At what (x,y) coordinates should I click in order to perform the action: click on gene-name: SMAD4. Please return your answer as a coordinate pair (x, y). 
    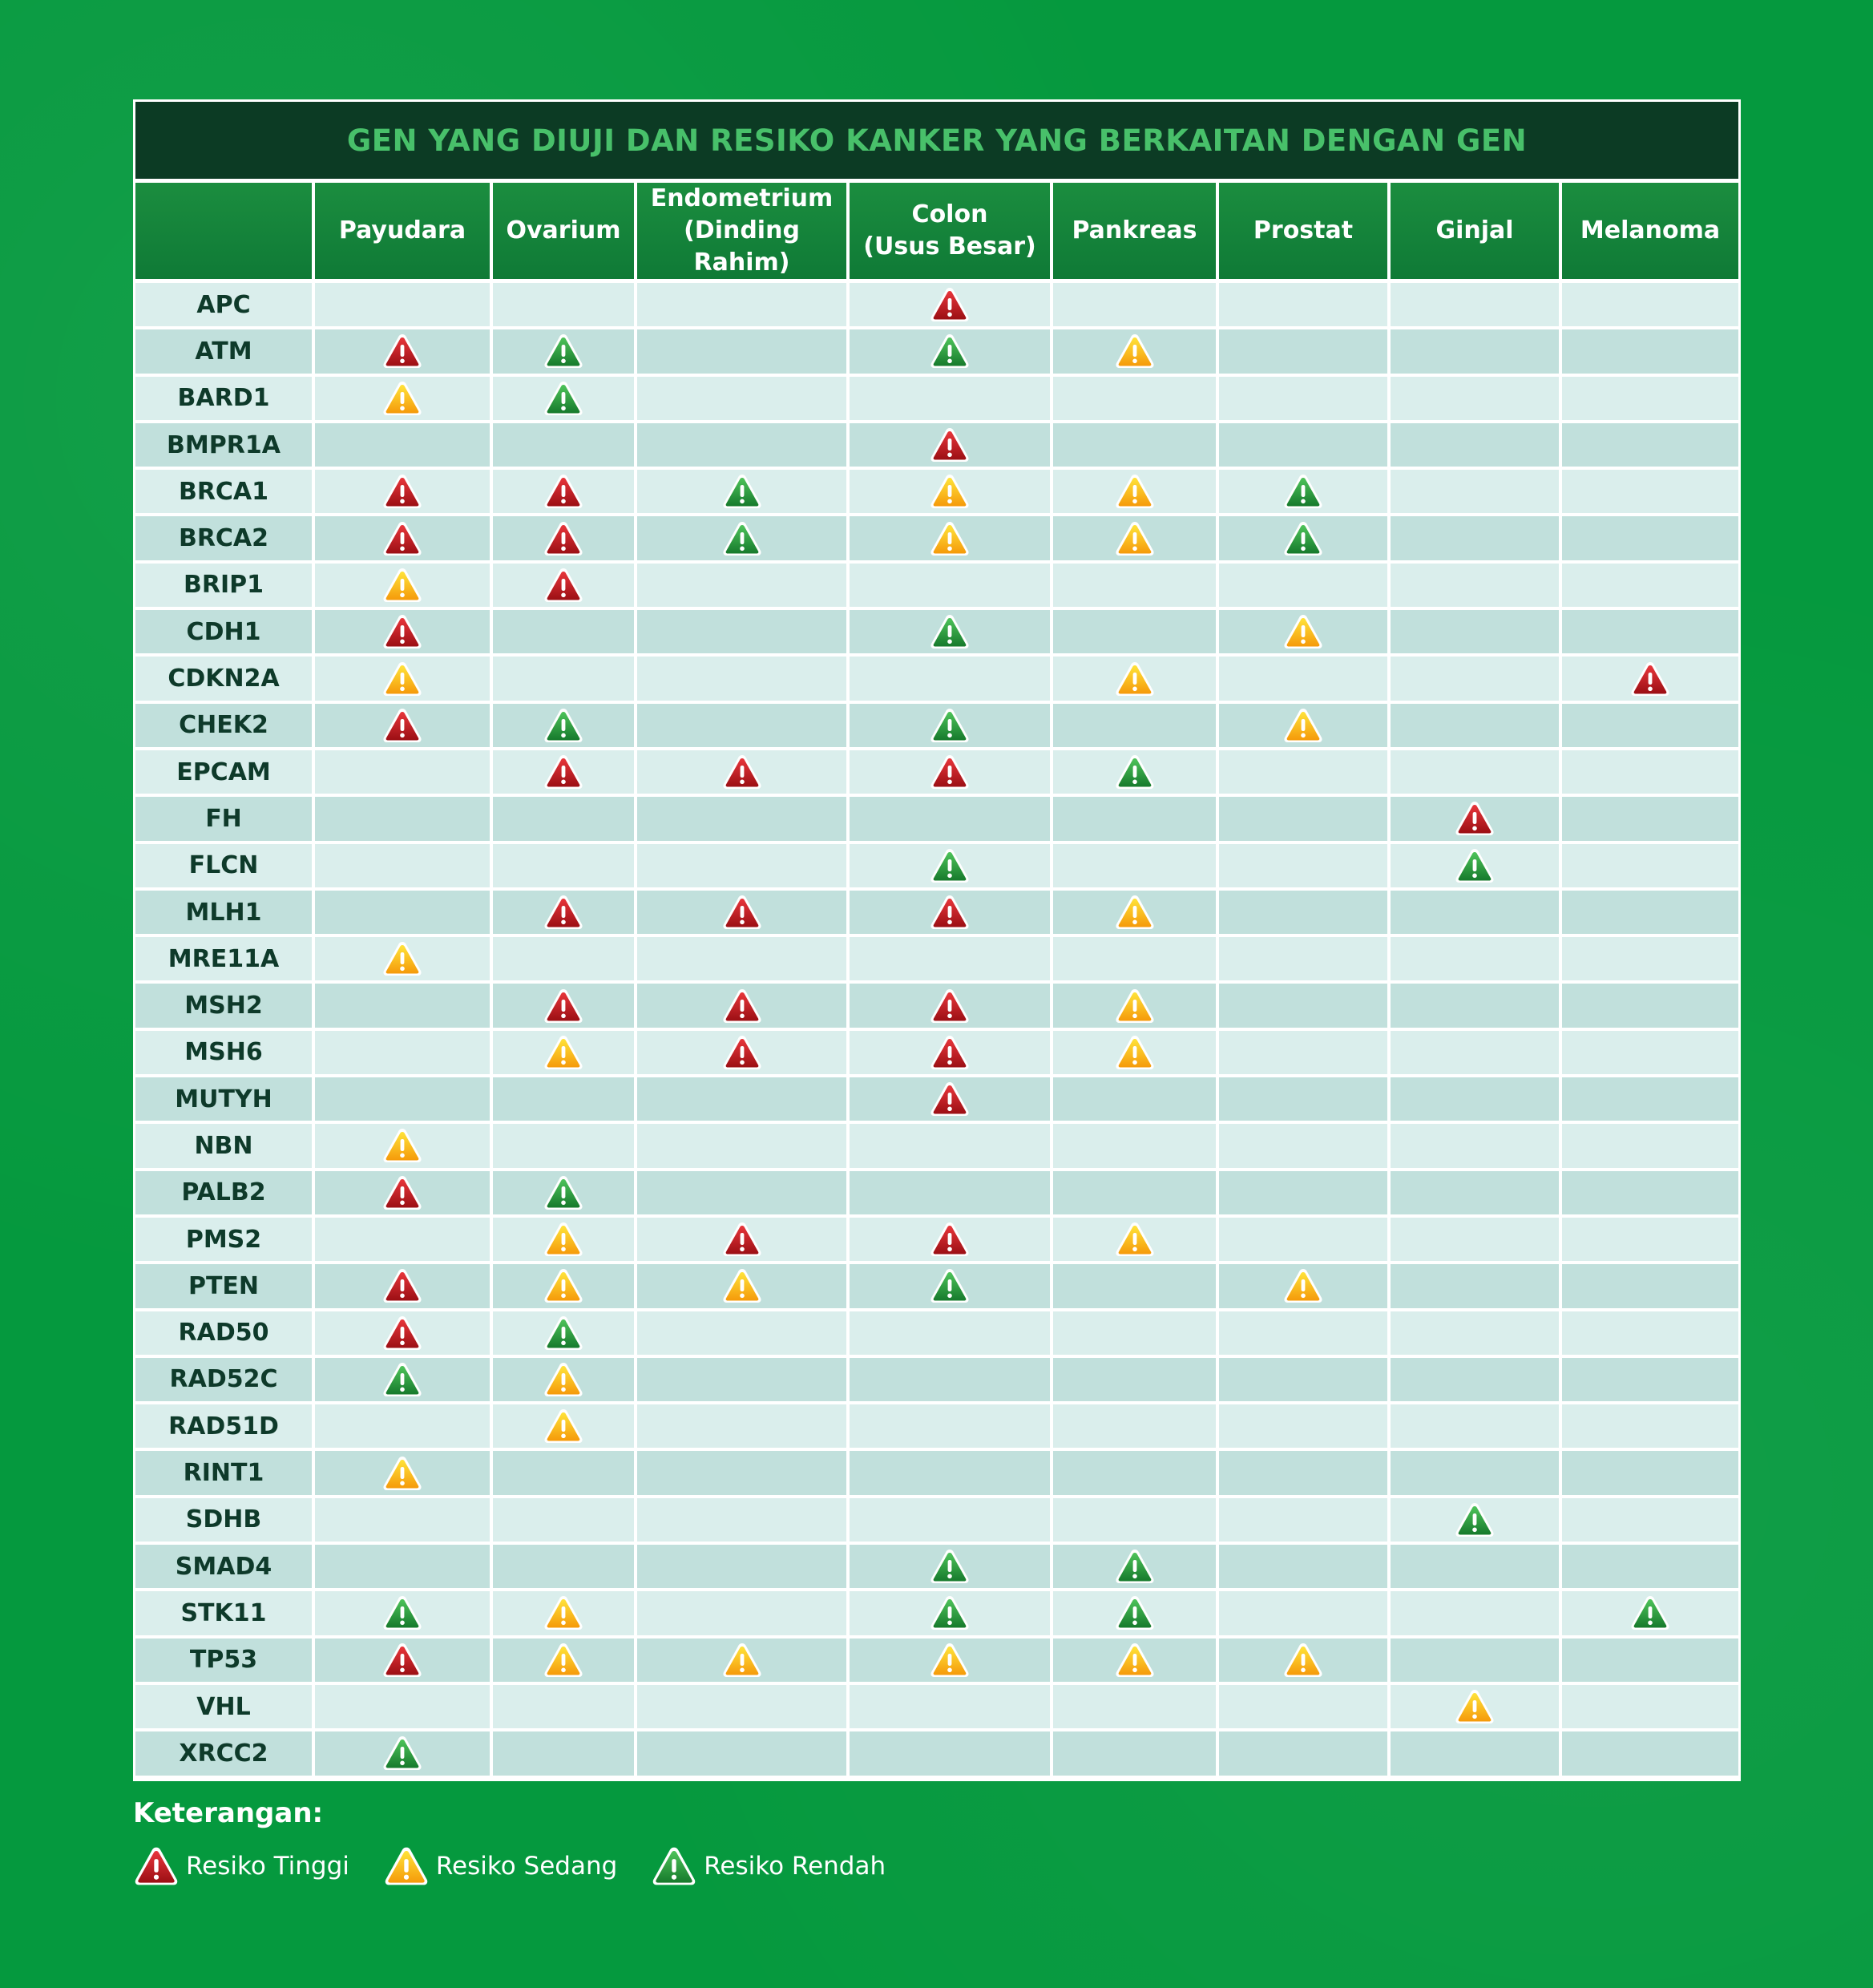
    Looking at the image, I should click on (225, 1567).